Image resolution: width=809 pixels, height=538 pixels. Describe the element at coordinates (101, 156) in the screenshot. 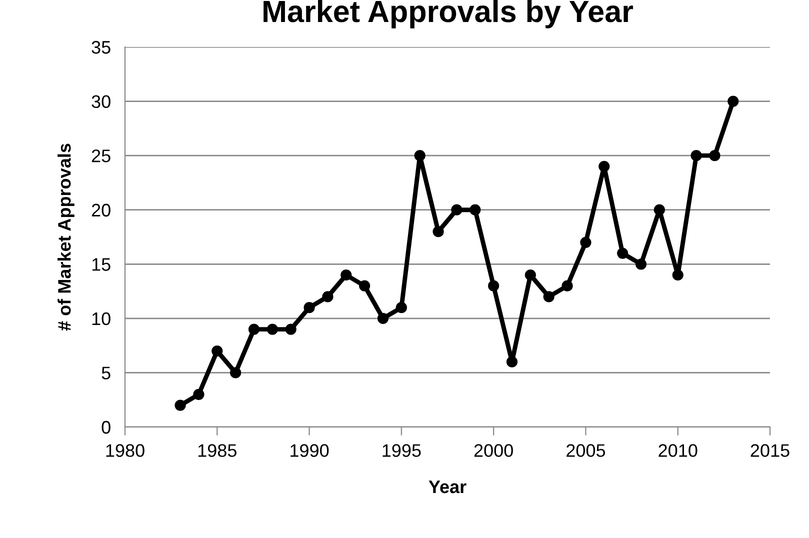

I see `y-tick-label: 25` at that location.